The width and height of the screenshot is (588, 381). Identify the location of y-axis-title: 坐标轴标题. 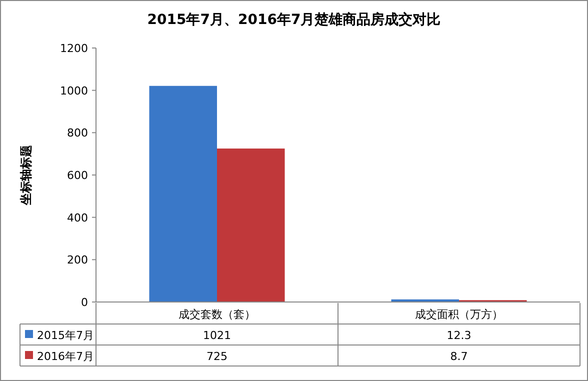
(26, 175).